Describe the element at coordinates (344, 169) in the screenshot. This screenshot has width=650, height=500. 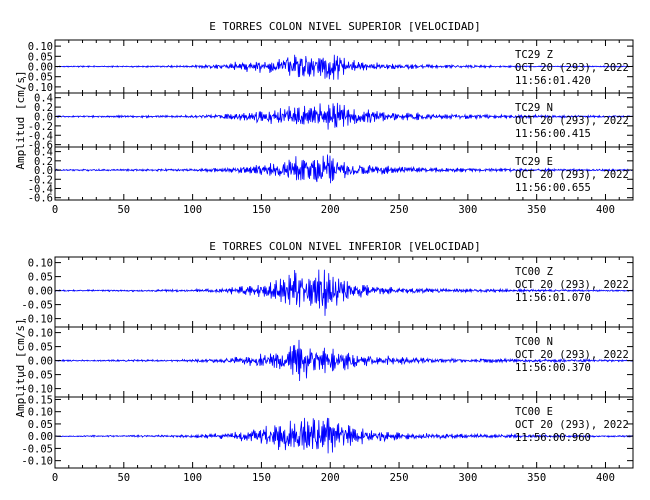
I see `waveform-superior-e` at that location.